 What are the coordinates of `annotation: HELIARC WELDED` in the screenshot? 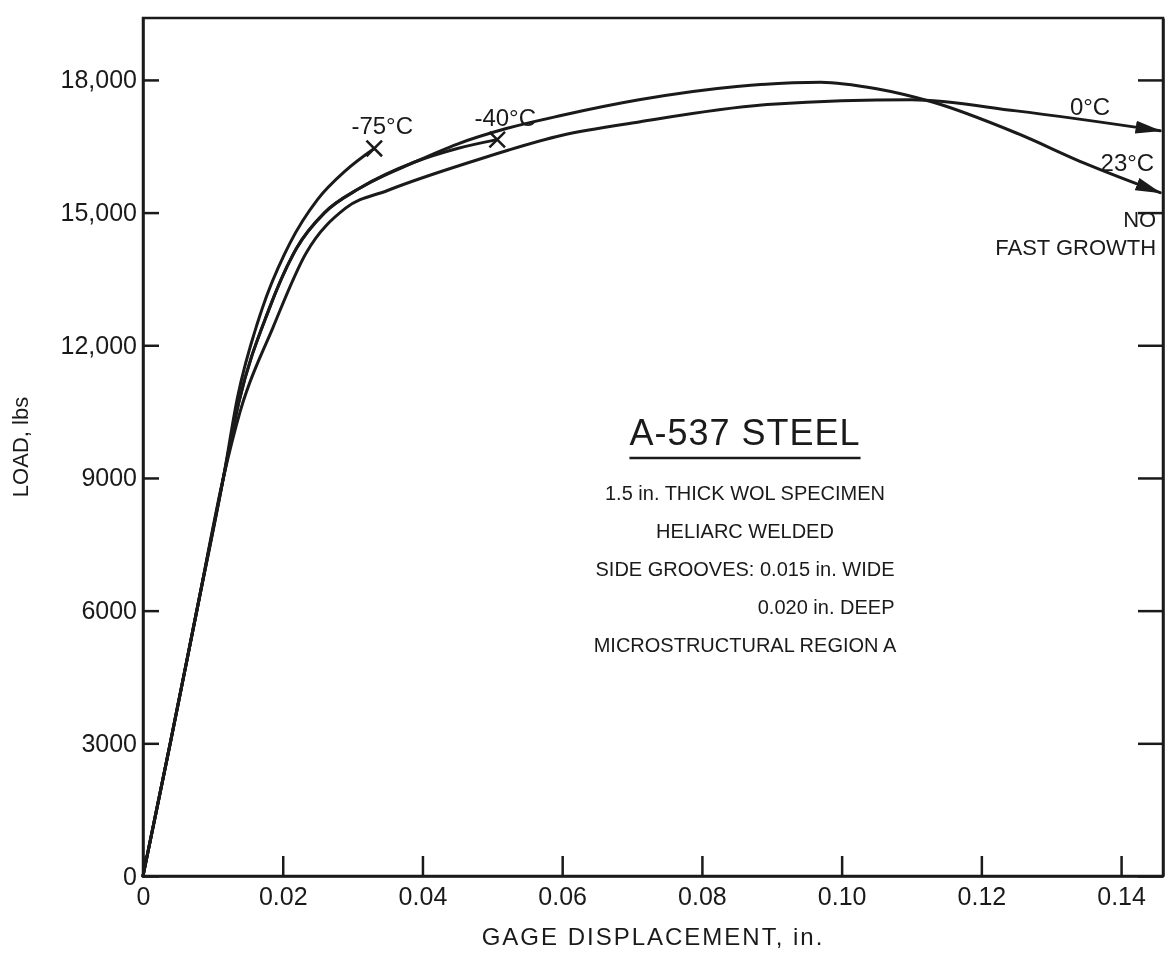 It's located at (745, 531).